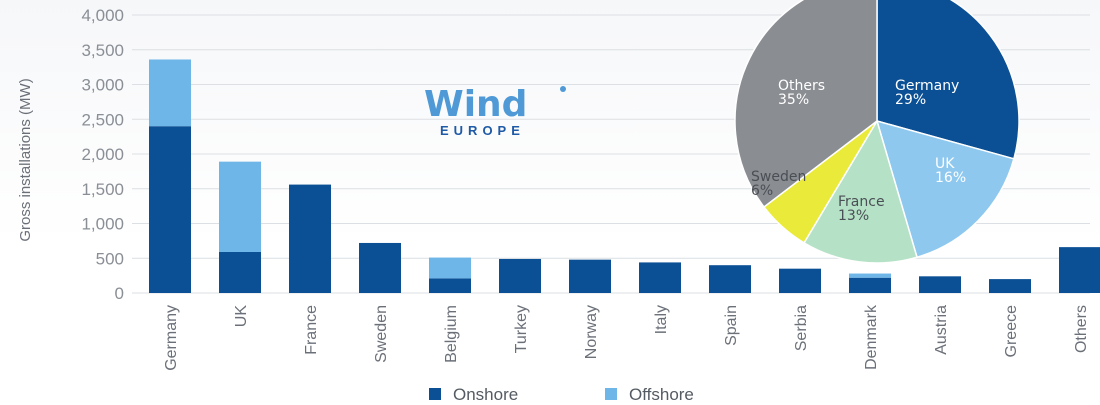 This screenshot has width=1100, height=405. What do you see at coordinates (801, 86) in the screenshot?
I see `pie-label-others: Others` at bounding box center [801, 86].